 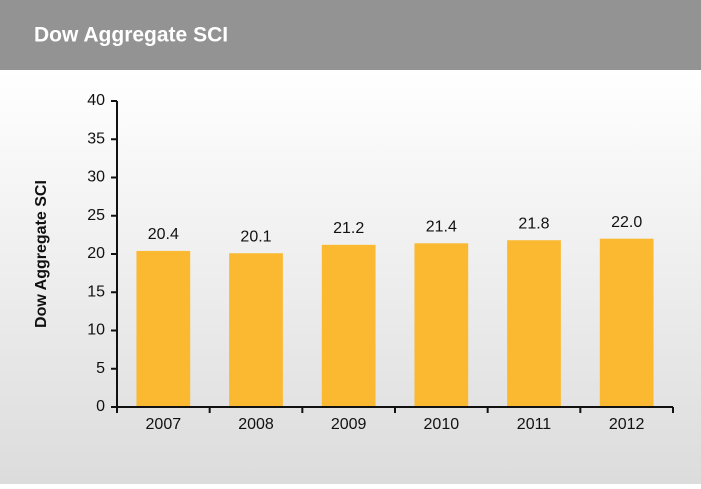 What do you see at coordinates (442, 424) in the screenshot?
I see `x-tick-label: 2010` at bounding box center [442, 424].